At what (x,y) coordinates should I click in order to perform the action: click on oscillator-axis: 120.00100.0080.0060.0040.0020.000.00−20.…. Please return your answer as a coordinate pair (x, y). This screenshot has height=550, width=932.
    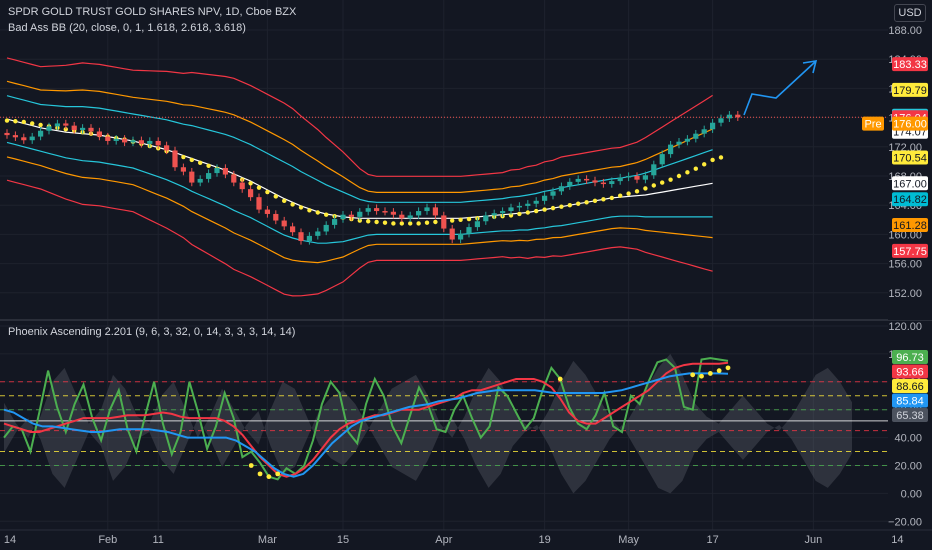
    Looking at the image, I should click on (910, 425).